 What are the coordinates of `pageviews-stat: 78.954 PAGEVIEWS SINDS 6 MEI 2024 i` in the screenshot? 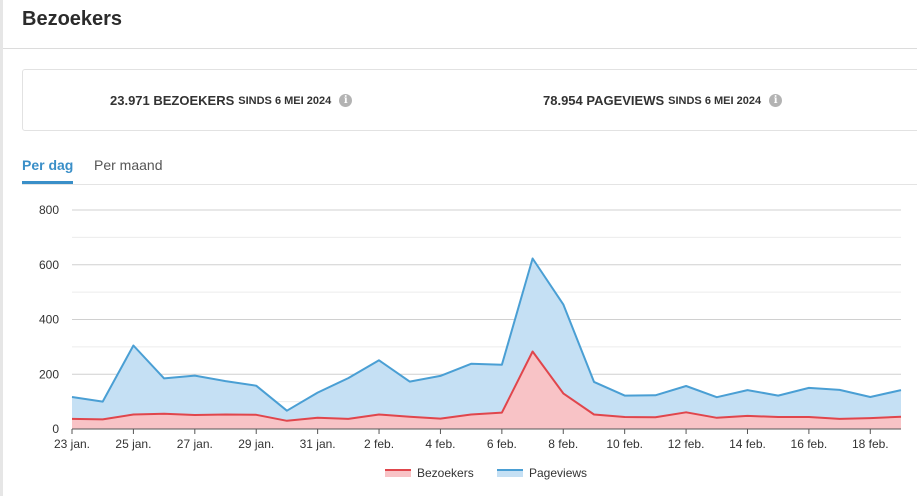 It's located at (663, 100).